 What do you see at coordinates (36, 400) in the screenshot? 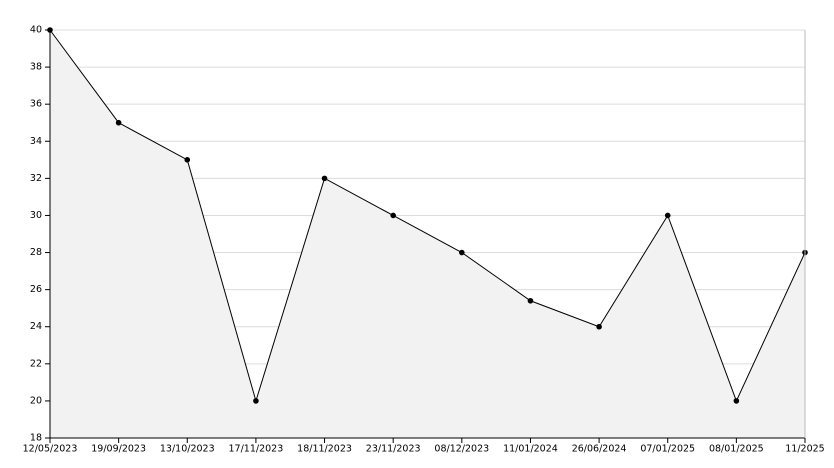
I see `y-tick-label: 20` at bounding box center [36, 400].